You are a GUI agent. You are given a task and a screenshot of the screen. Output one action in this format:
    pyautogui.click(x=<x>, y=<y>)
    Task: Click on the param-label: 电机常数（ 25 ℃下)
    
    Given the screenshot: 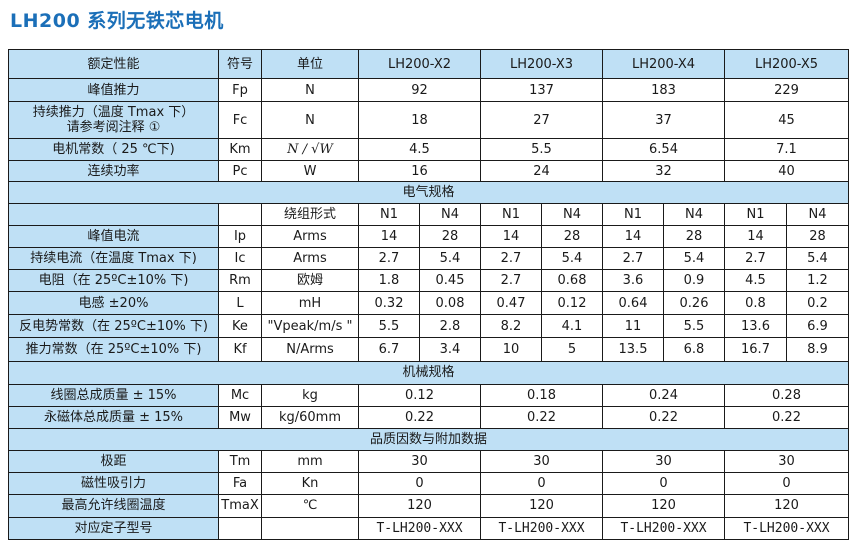 What is the action you would take?
    pyautogui.click(x=113, y=150)
    